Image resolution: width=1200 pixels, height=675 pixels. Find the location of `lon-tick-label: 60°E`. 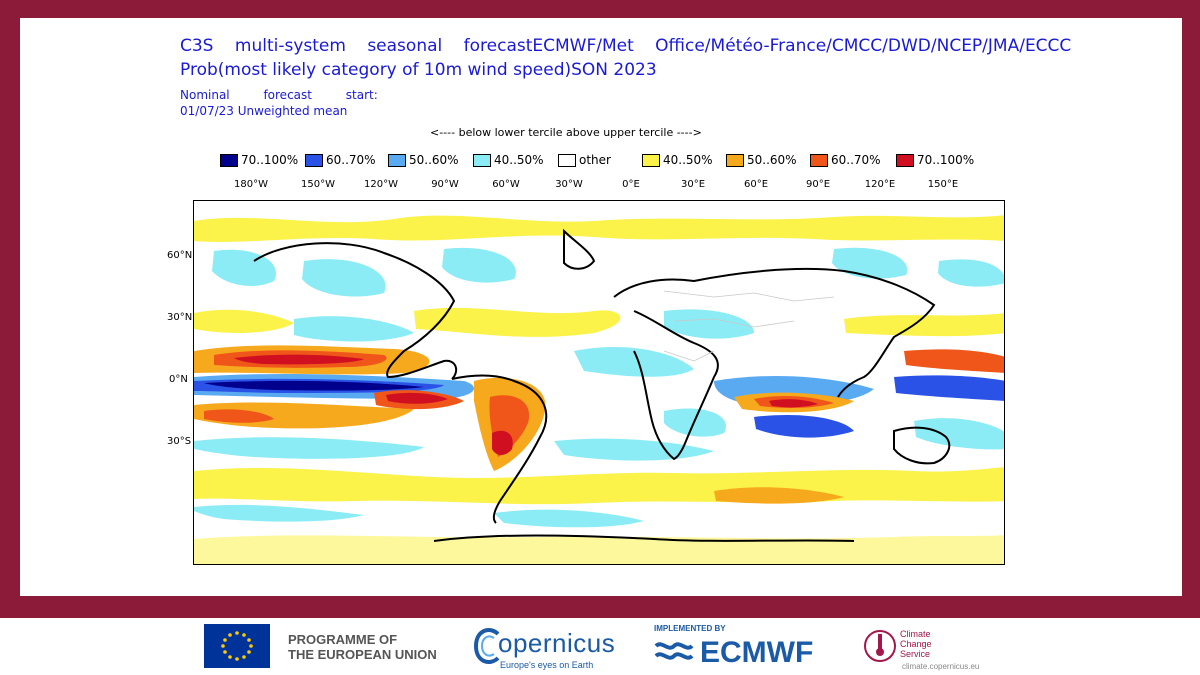

lon-tick-label: 60°E is located at coordinates (756, 184).